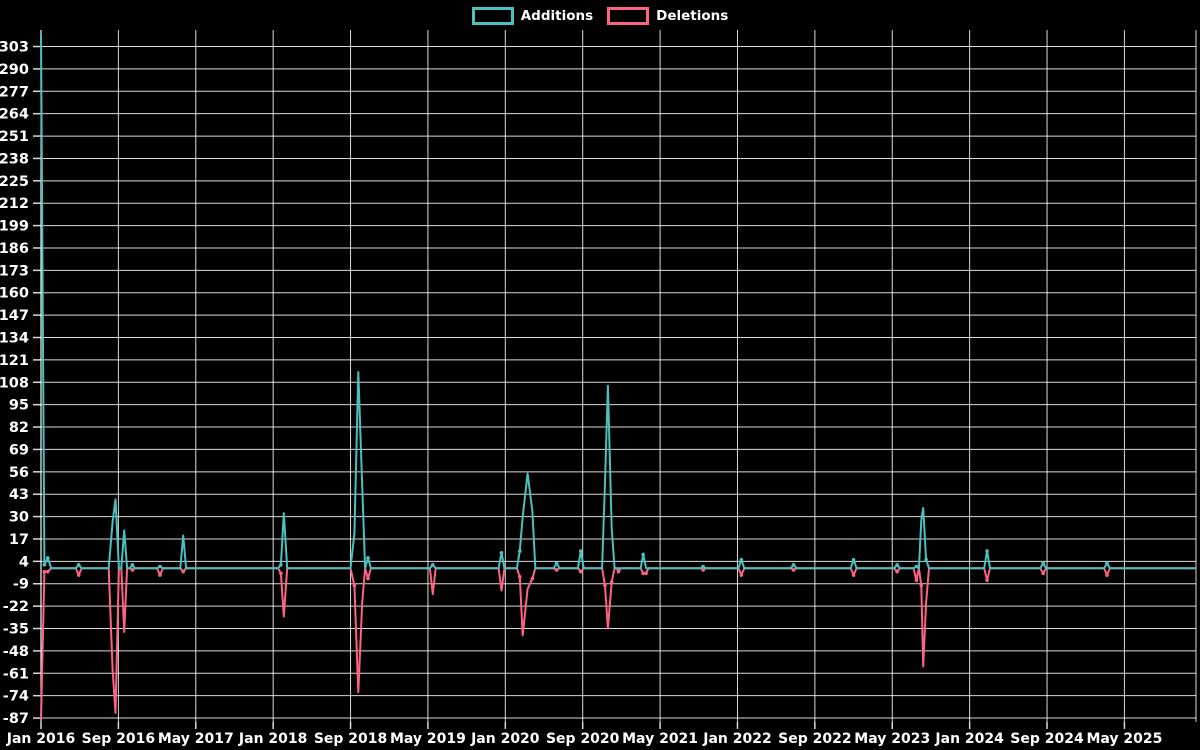 This screenshot has width=1200, height=750. What do you see at coordinates (628, 16) in the screenshot?
I see `deletions-legend-swatch` at bounding box center [628, 16].